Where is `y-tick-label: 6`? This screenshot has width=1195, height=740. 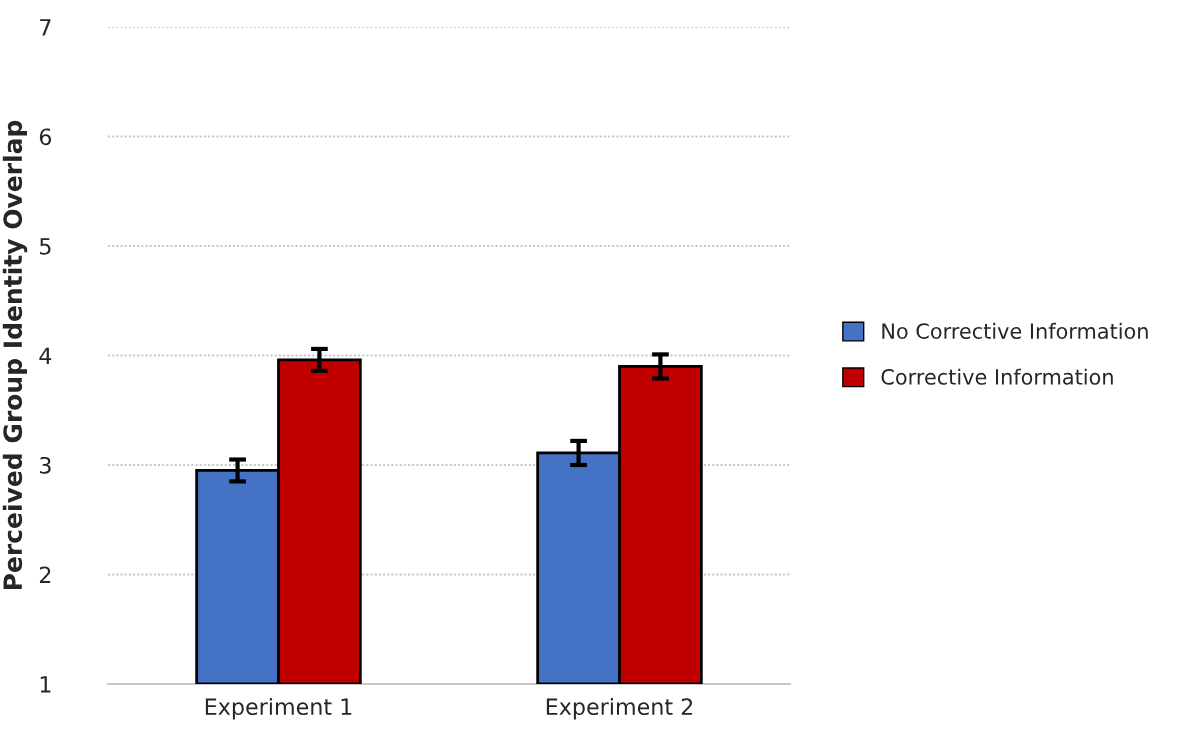 y-tick-label: 6 is located at coordinates (45, 137).